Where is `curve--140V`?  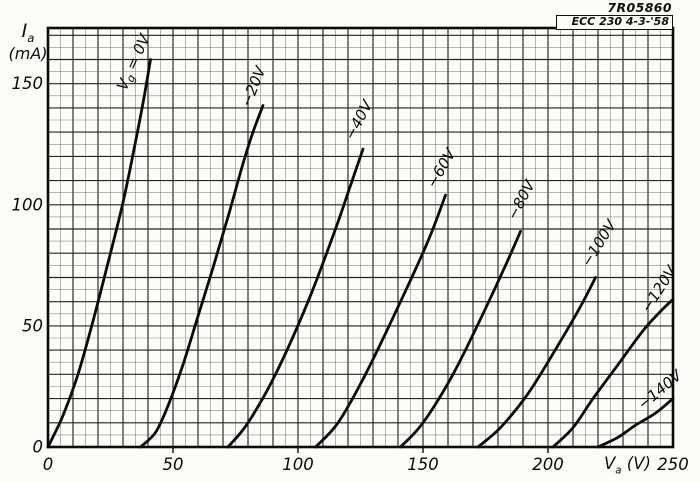
curve--140V is located at coordinates (635, 423).